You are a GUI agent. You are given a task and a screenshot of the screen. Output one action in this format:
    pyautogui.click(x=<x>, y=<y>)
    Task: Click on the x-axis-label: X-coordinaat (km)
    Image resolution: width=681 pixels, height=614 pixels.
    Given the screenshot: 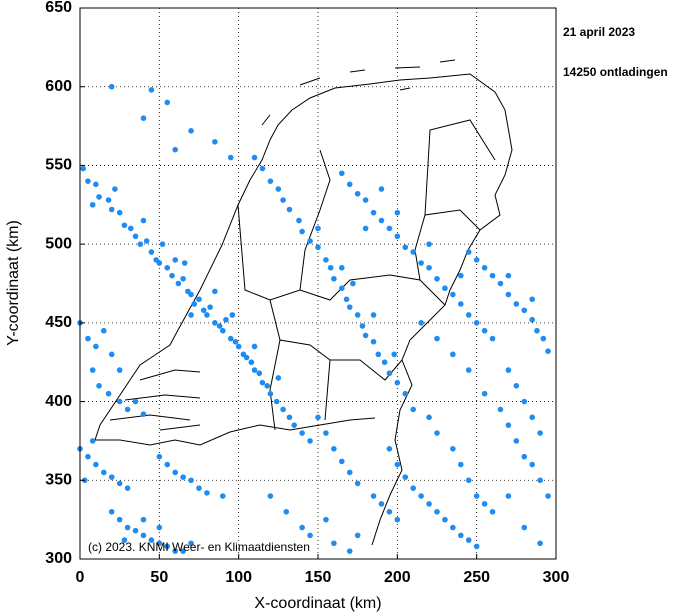 What is the action you would take?
    pyautogui.click(x=317, y=603)
    